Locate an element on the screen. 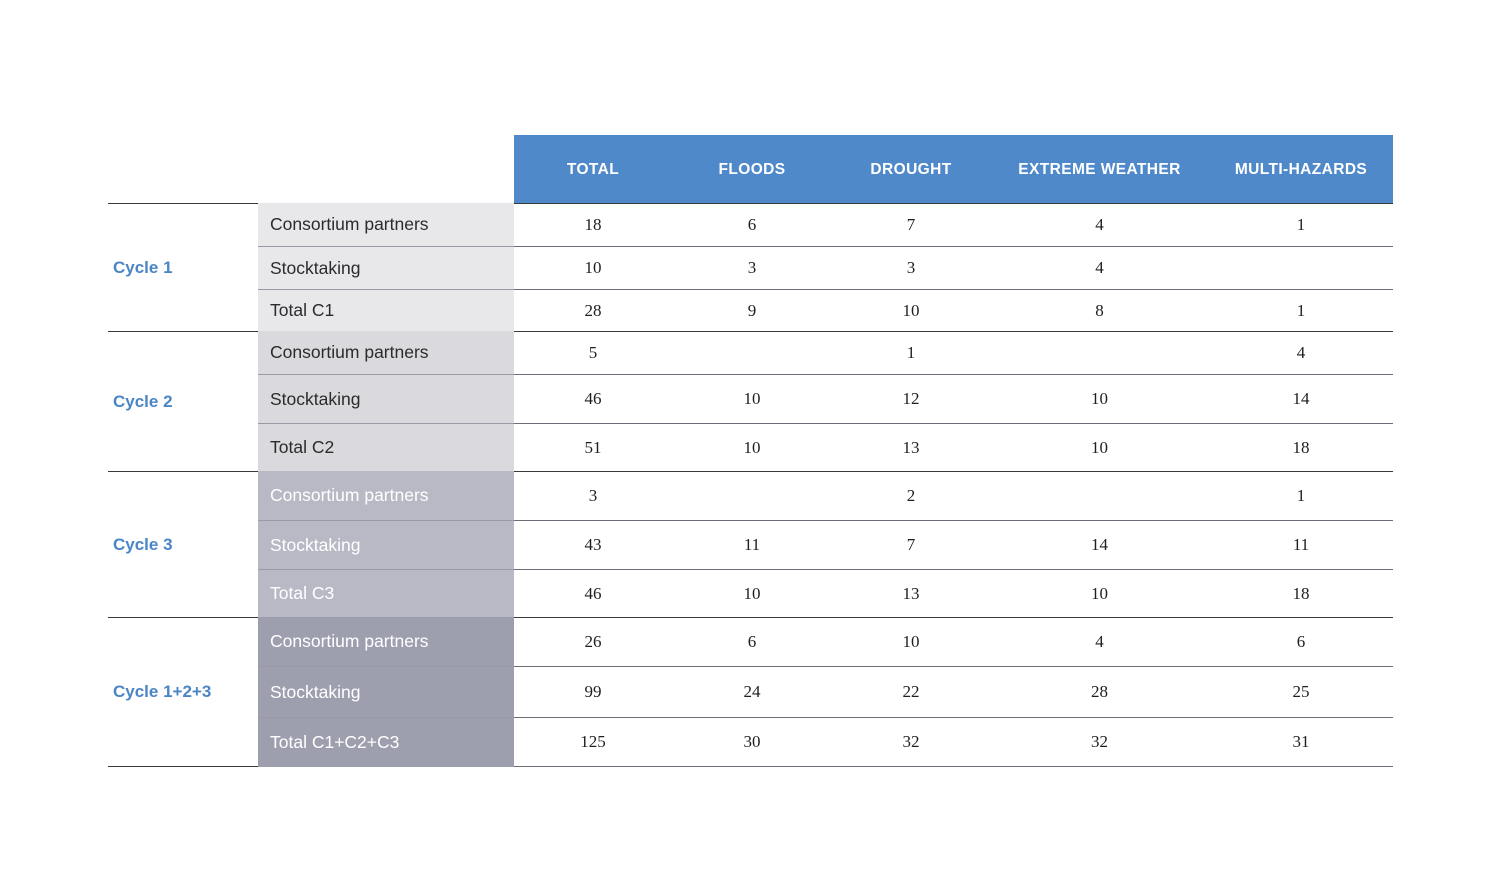  row-label: Total C1 is located at coordinates (386, 310).